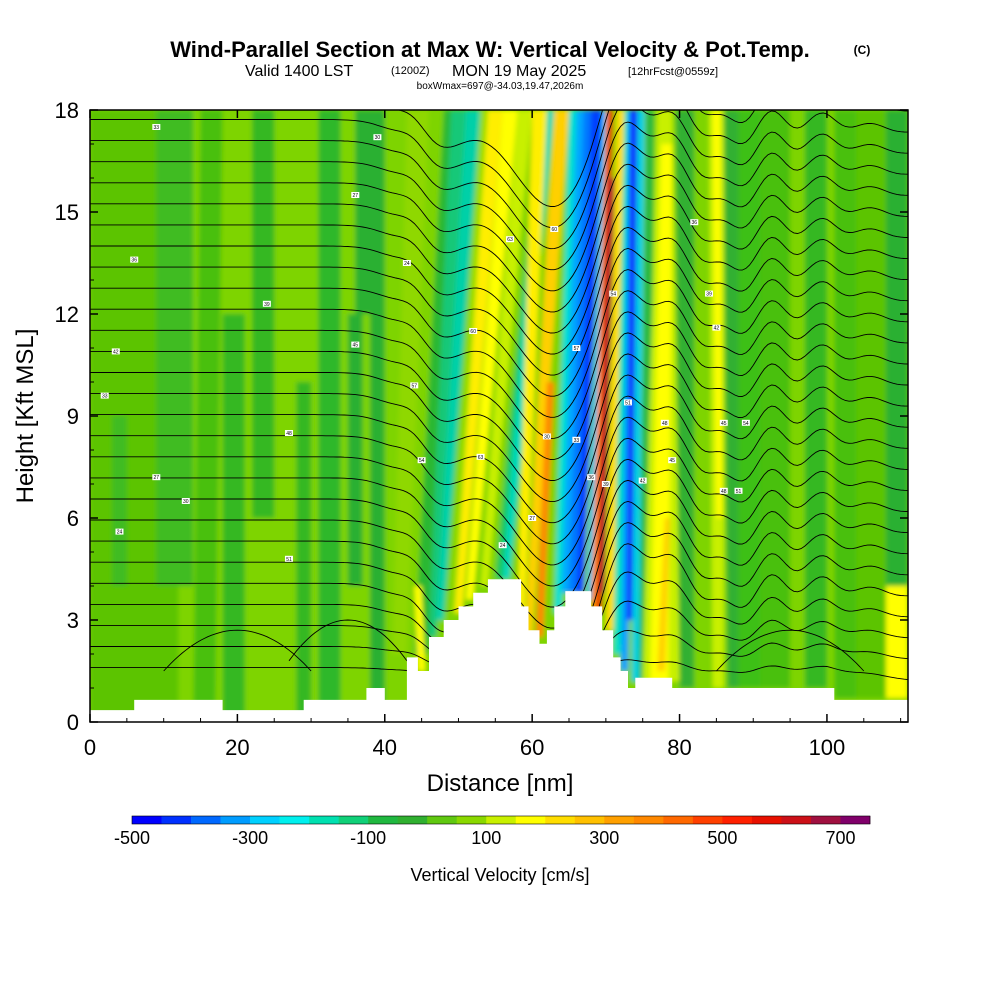 The height and width of the screenshot is (1000, 1000). Describe the element at coordinates (673, 72) in the screenshot. I see `forecast-label: [12hrFcst@0559z]` at that location.